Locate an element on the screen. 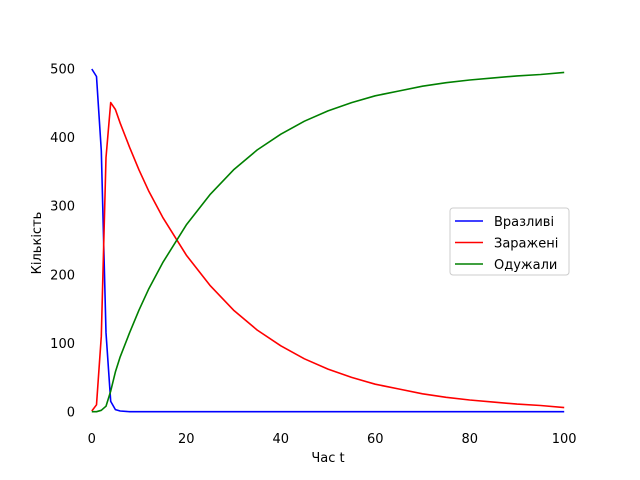  legend-frame is located at coordinates (509, 241).